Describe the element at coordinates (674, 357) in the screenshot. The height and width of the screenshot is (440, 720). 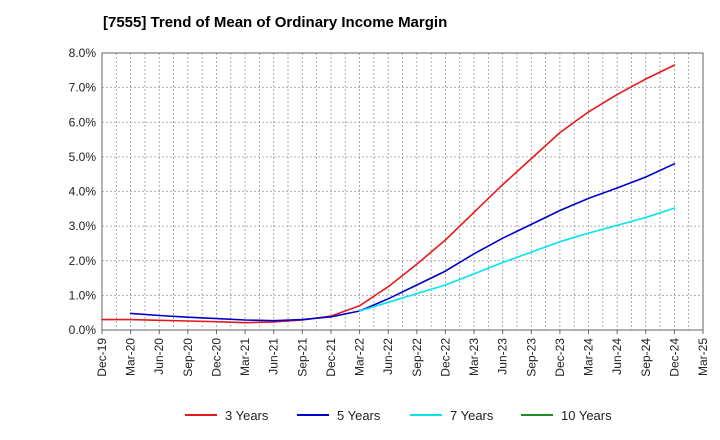
I see `x-tick-label: Dec-24` at that location.